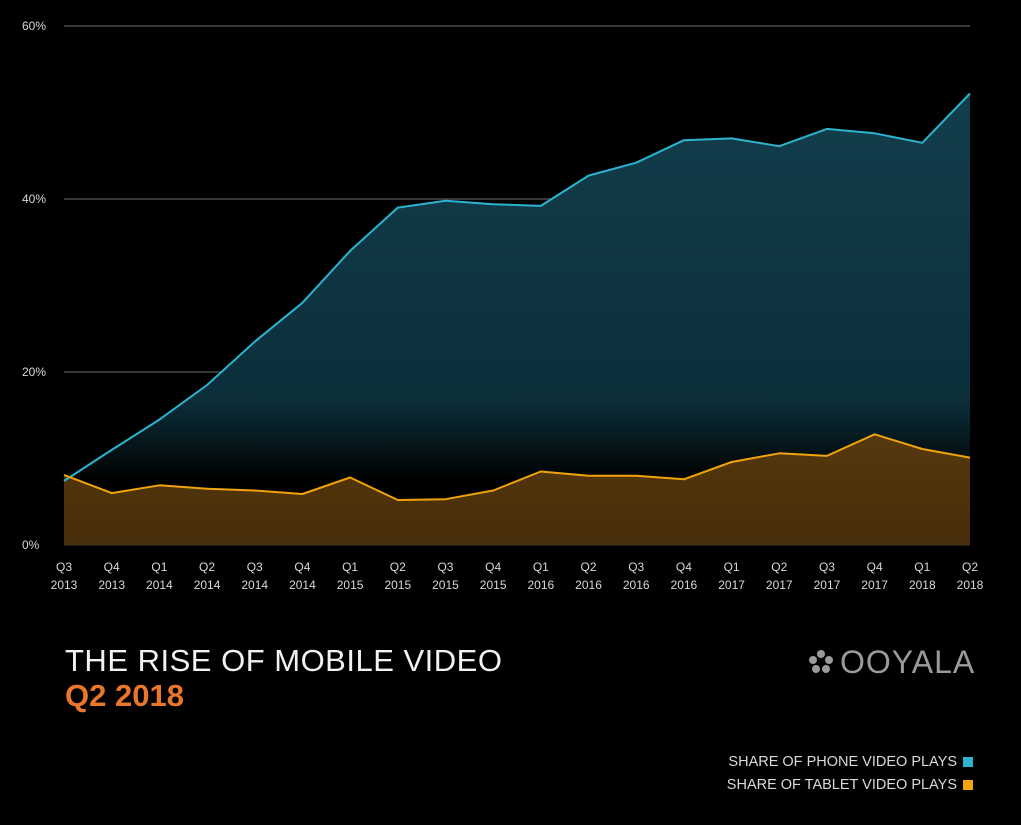 The image size is (1021, 825). Describe the element at coordinates (284, 660) in the screenshot. I see `chart-title: THE RISE OF MOBILE VIDEO` at that location.